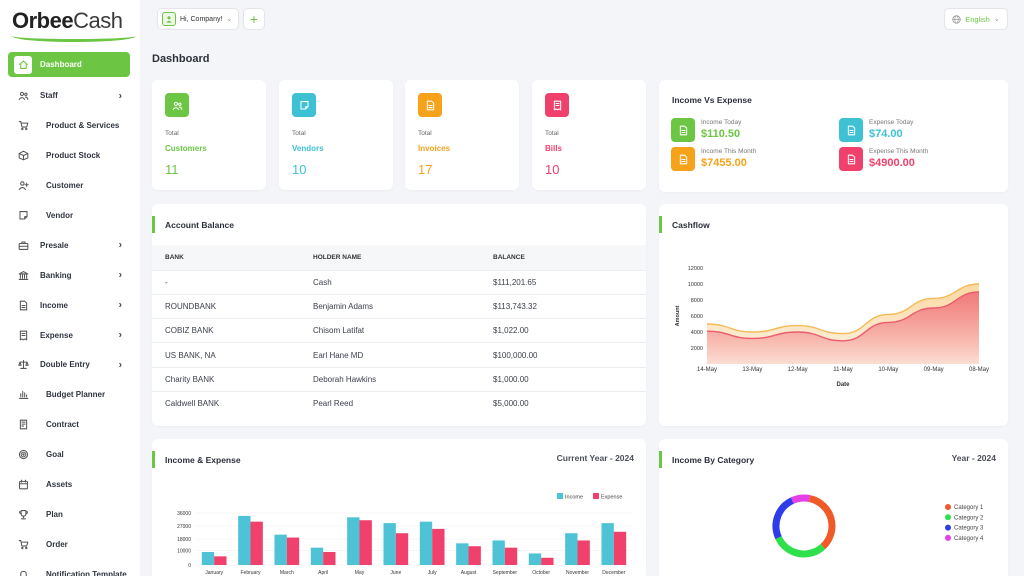 The width and height of the screenshot is (1024, 576). I want to click on language-label: English, so click(977, 19).